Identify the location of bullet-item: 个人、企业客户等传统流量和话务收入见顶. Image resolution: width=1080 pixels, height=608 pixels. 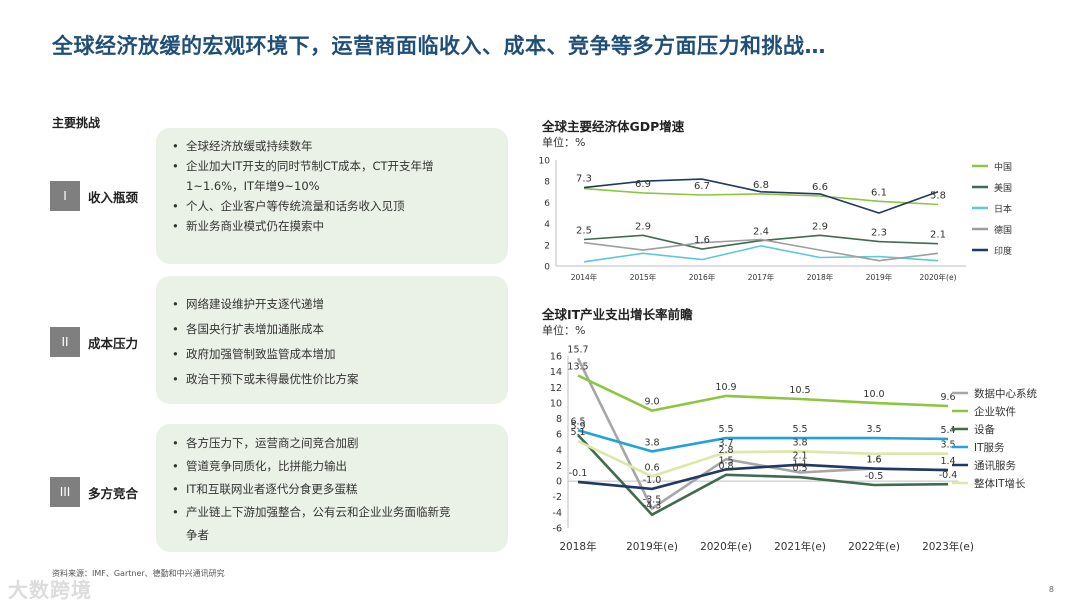
(332, 206).